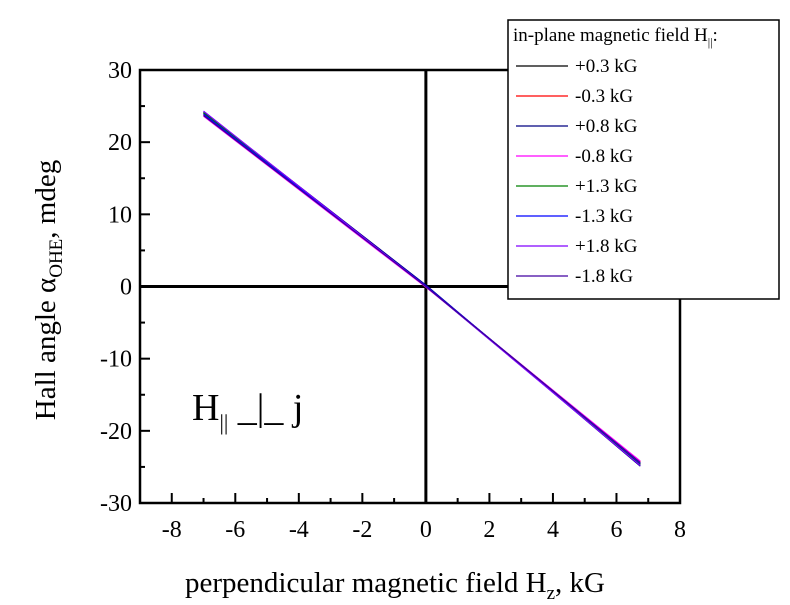 This screenshot has width=790, height=605. I want to click on x-tick-label: -8, so click(172, 530).